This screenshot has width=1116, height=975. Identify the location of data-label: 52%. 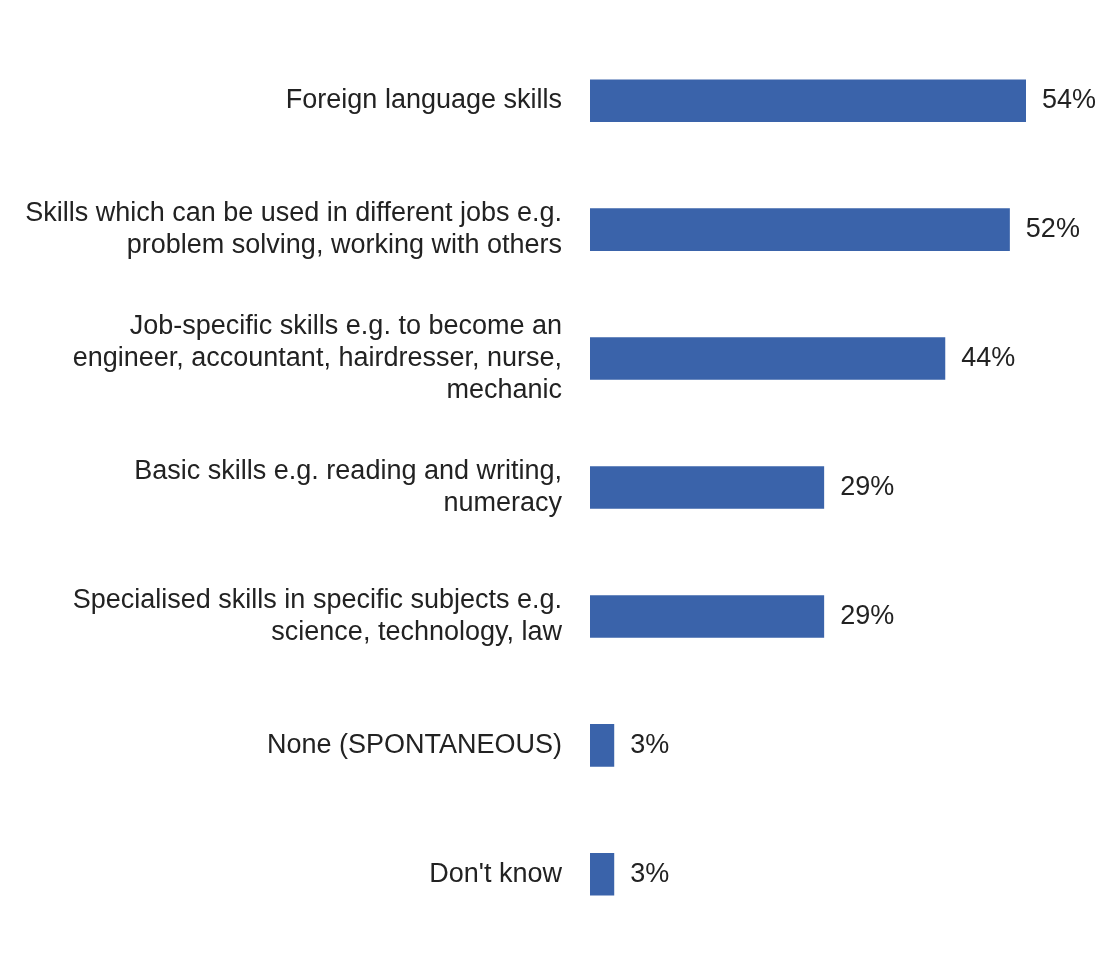
(1052, 228).